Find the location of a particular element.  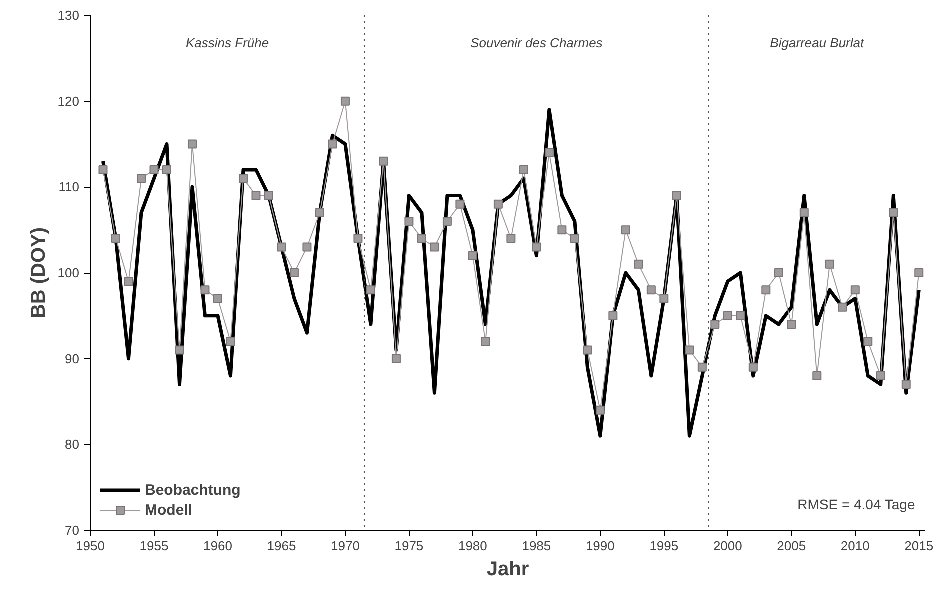

y-axis-title: BB (DOY) is located at coordinates (39, 273).